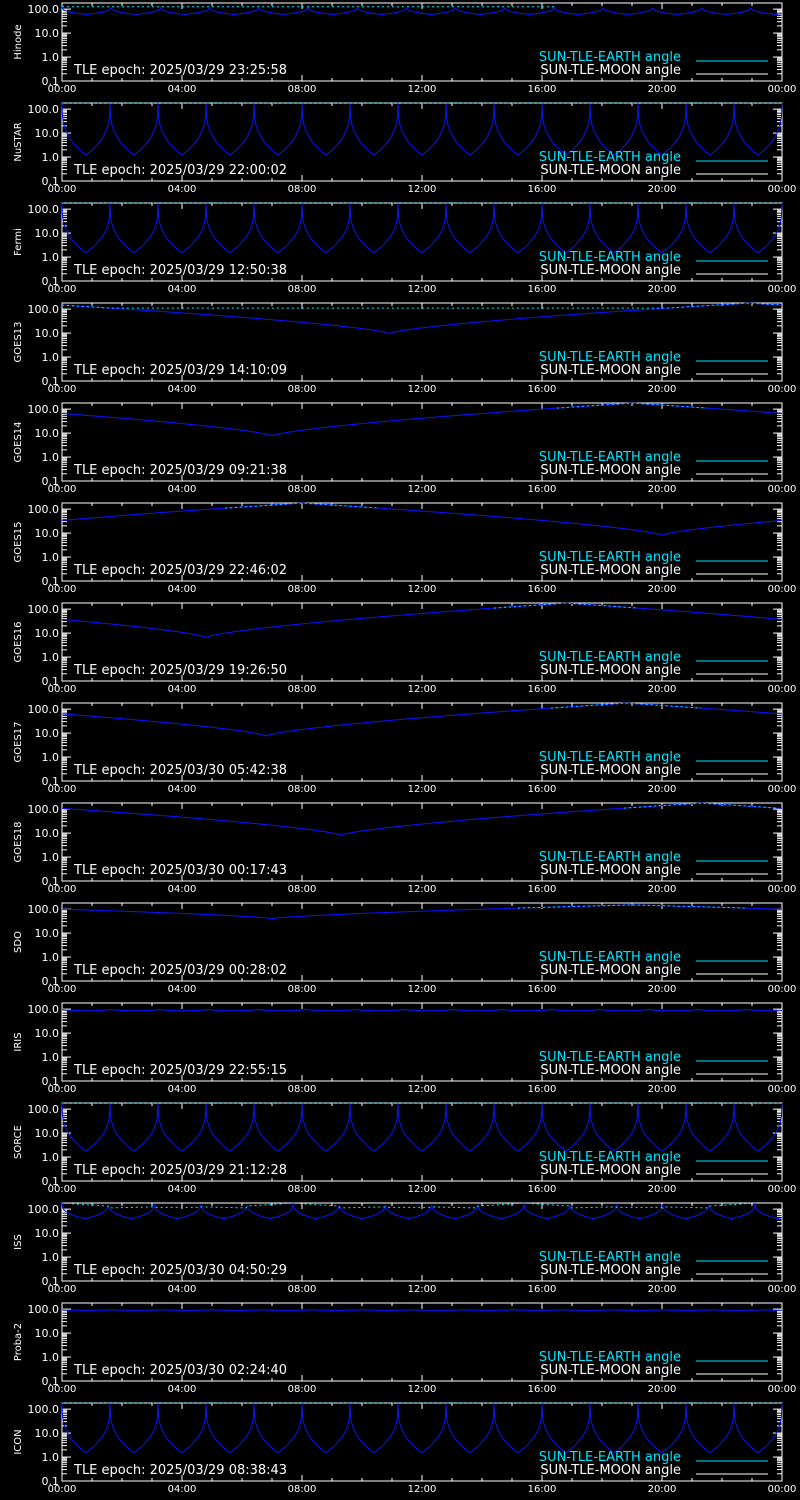 The image size is (800, 1500). Describe the element at coordinates (18, 541) in the screenshot. I see `satellite-name: GOES15` at that location.